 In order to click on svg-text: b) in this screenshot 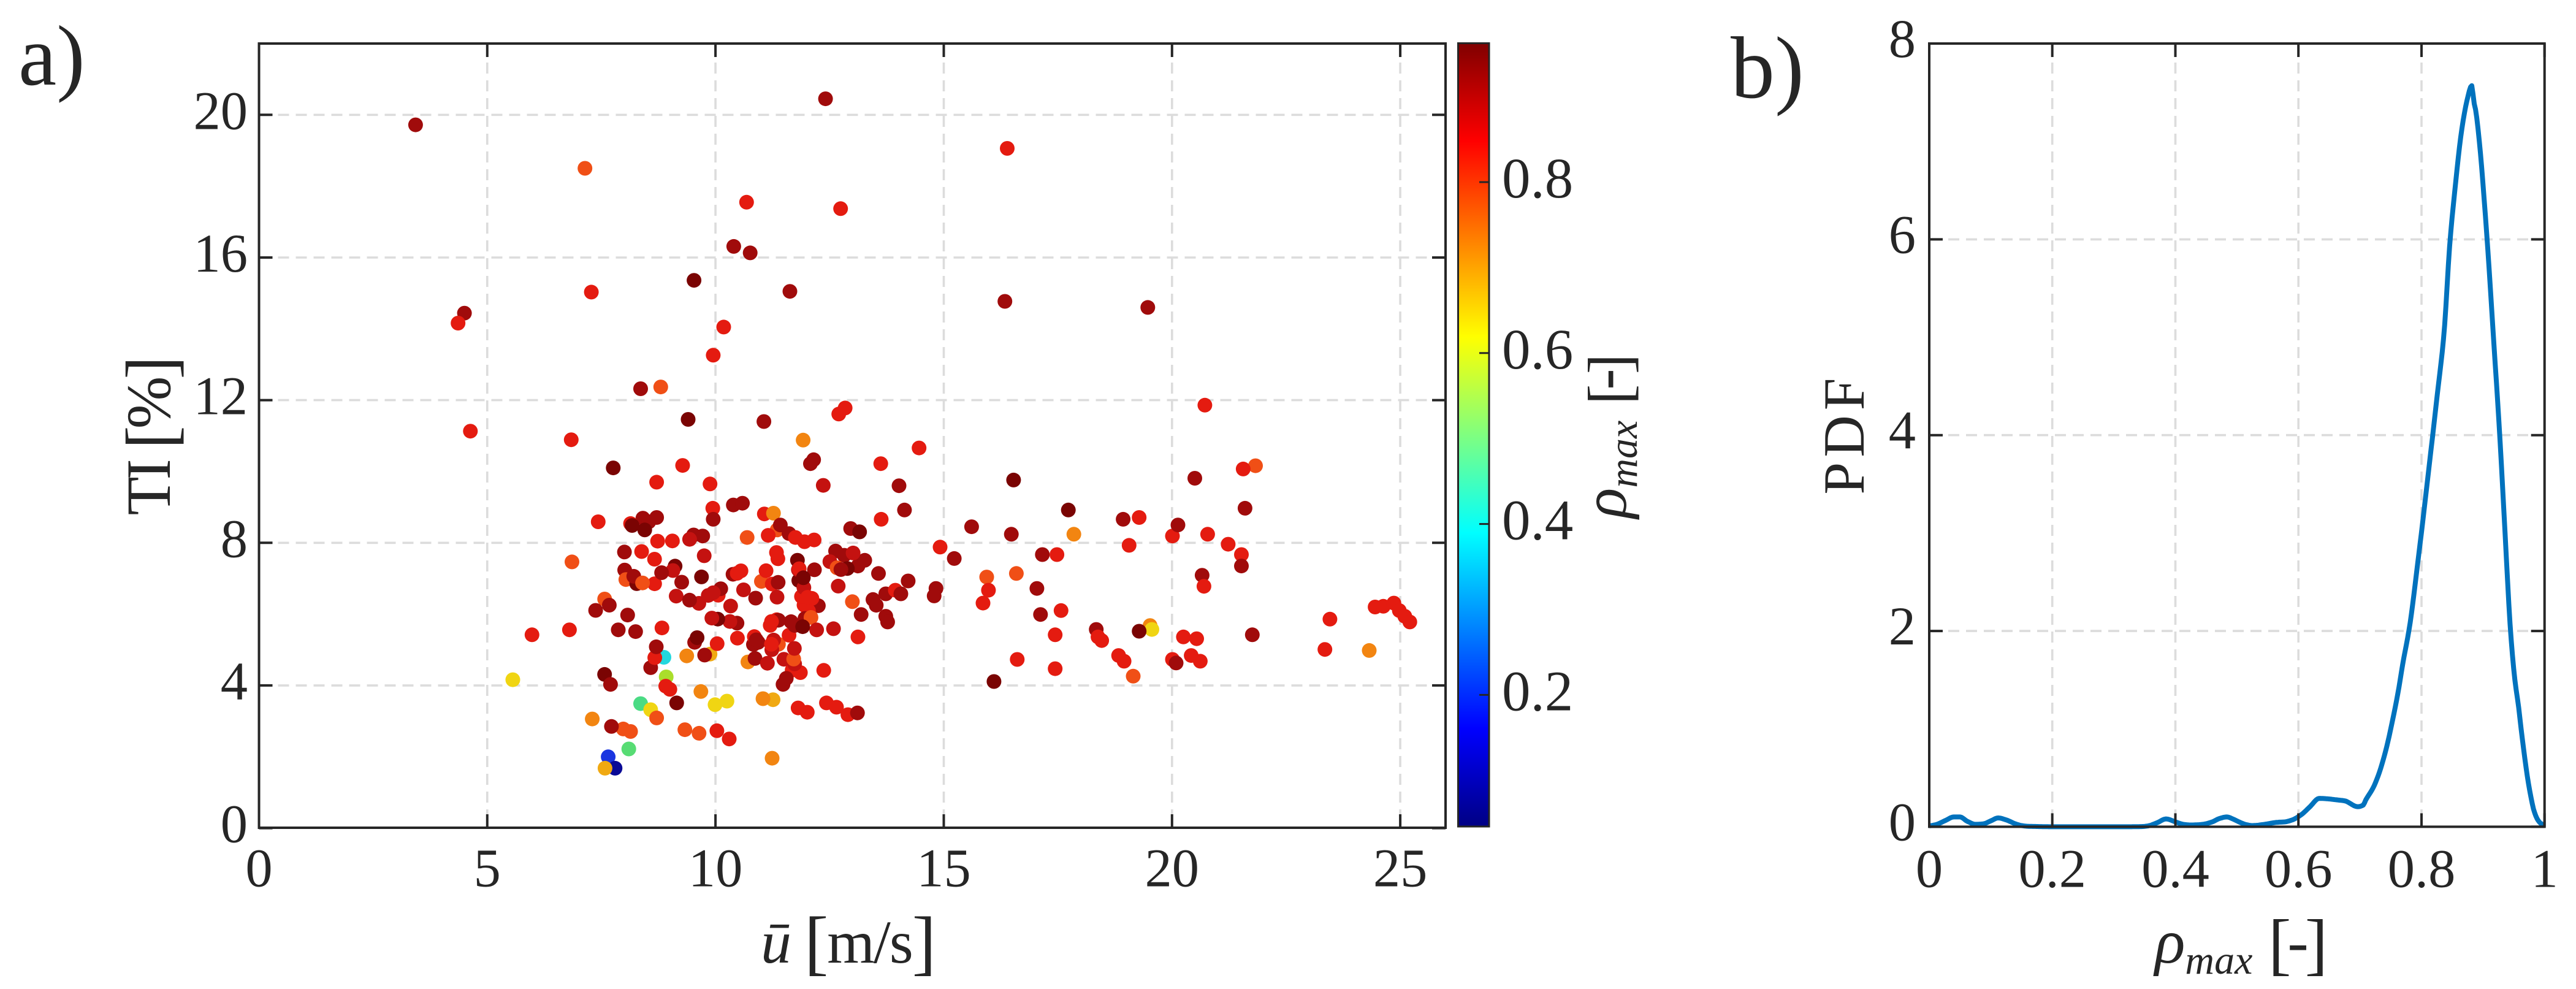, I will do `click(1767, 68)`.